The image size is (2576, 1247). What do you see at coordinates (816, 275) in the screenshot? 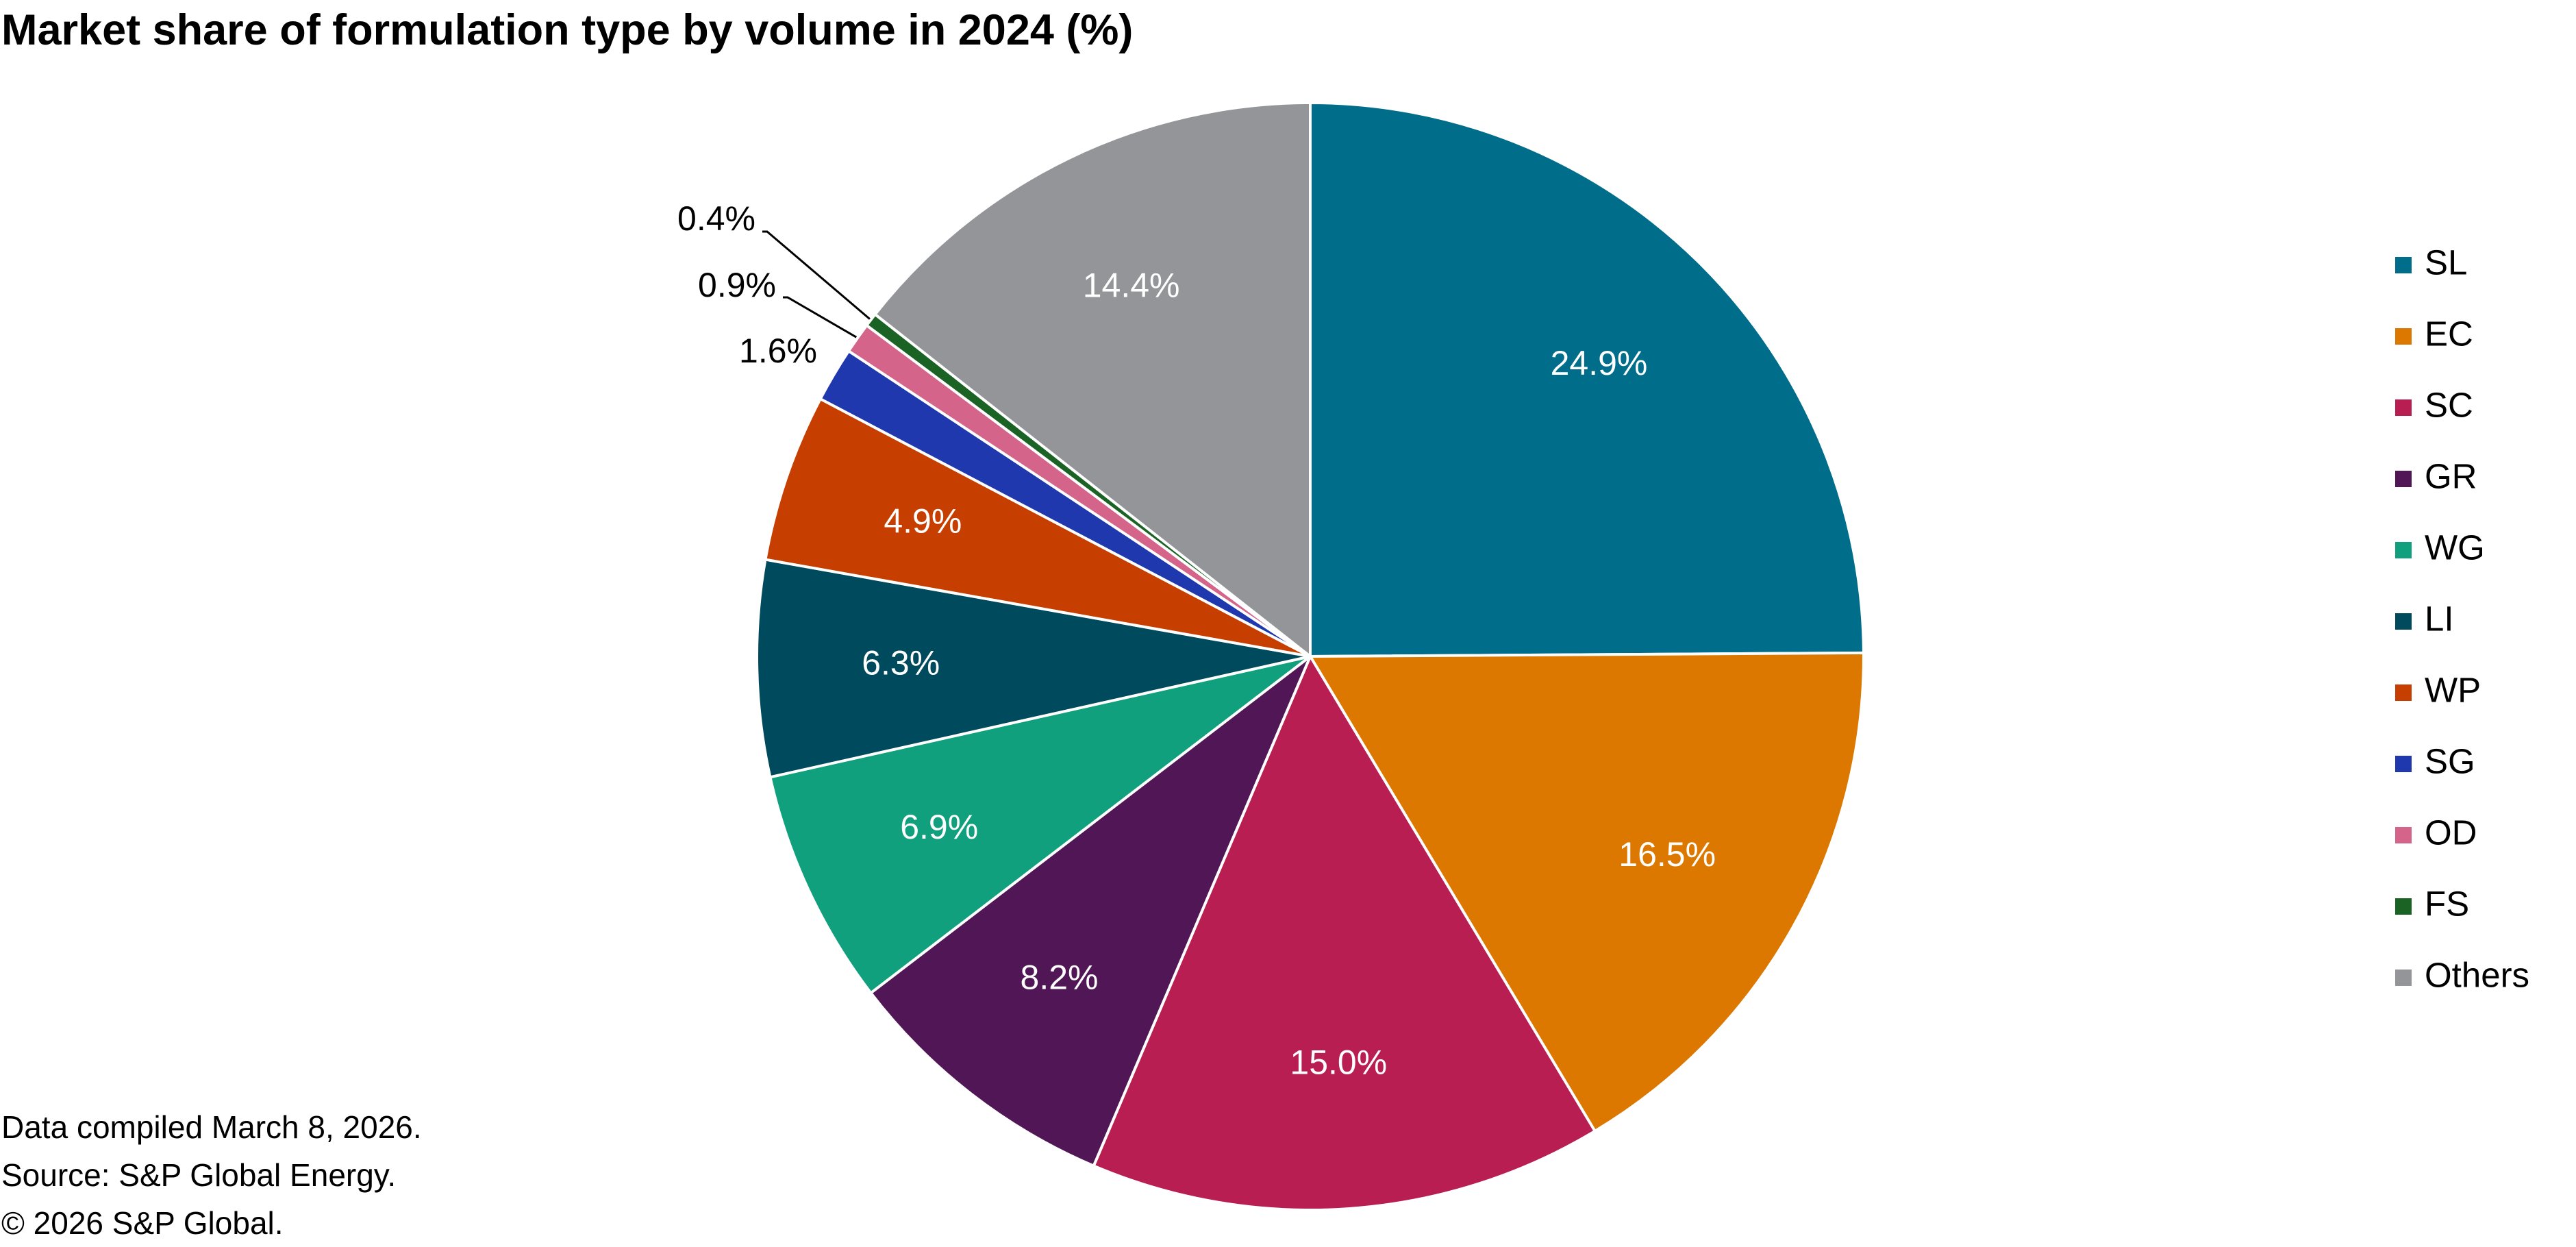
I see `leader-line-fs` at bounding box center [816, 275].